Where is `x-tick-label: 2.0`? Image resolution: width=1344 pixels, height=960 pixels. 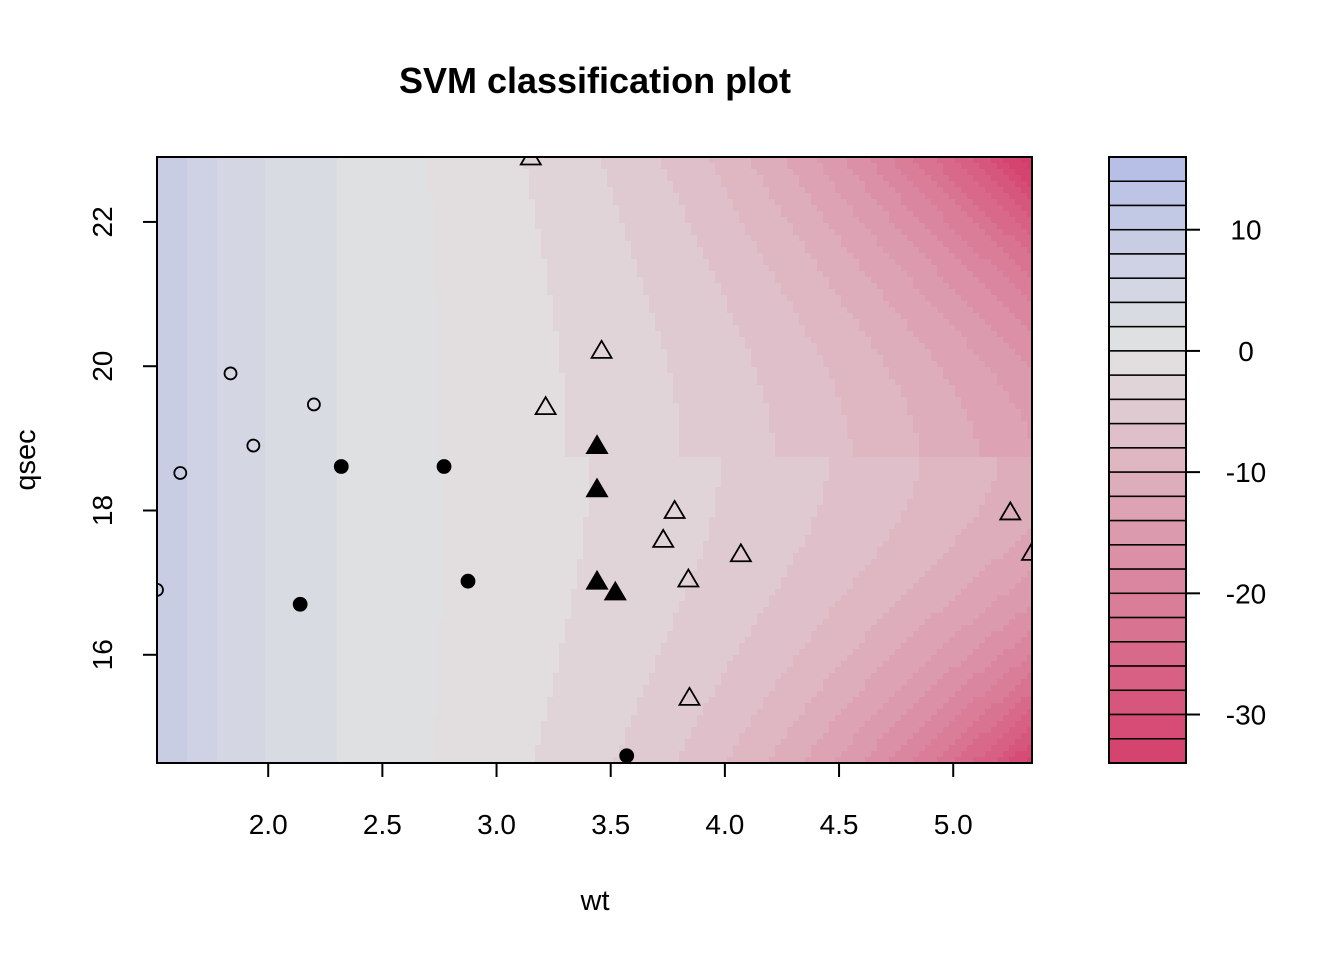 x-tick-label: 2.0 is located at coordinates (268, 824).